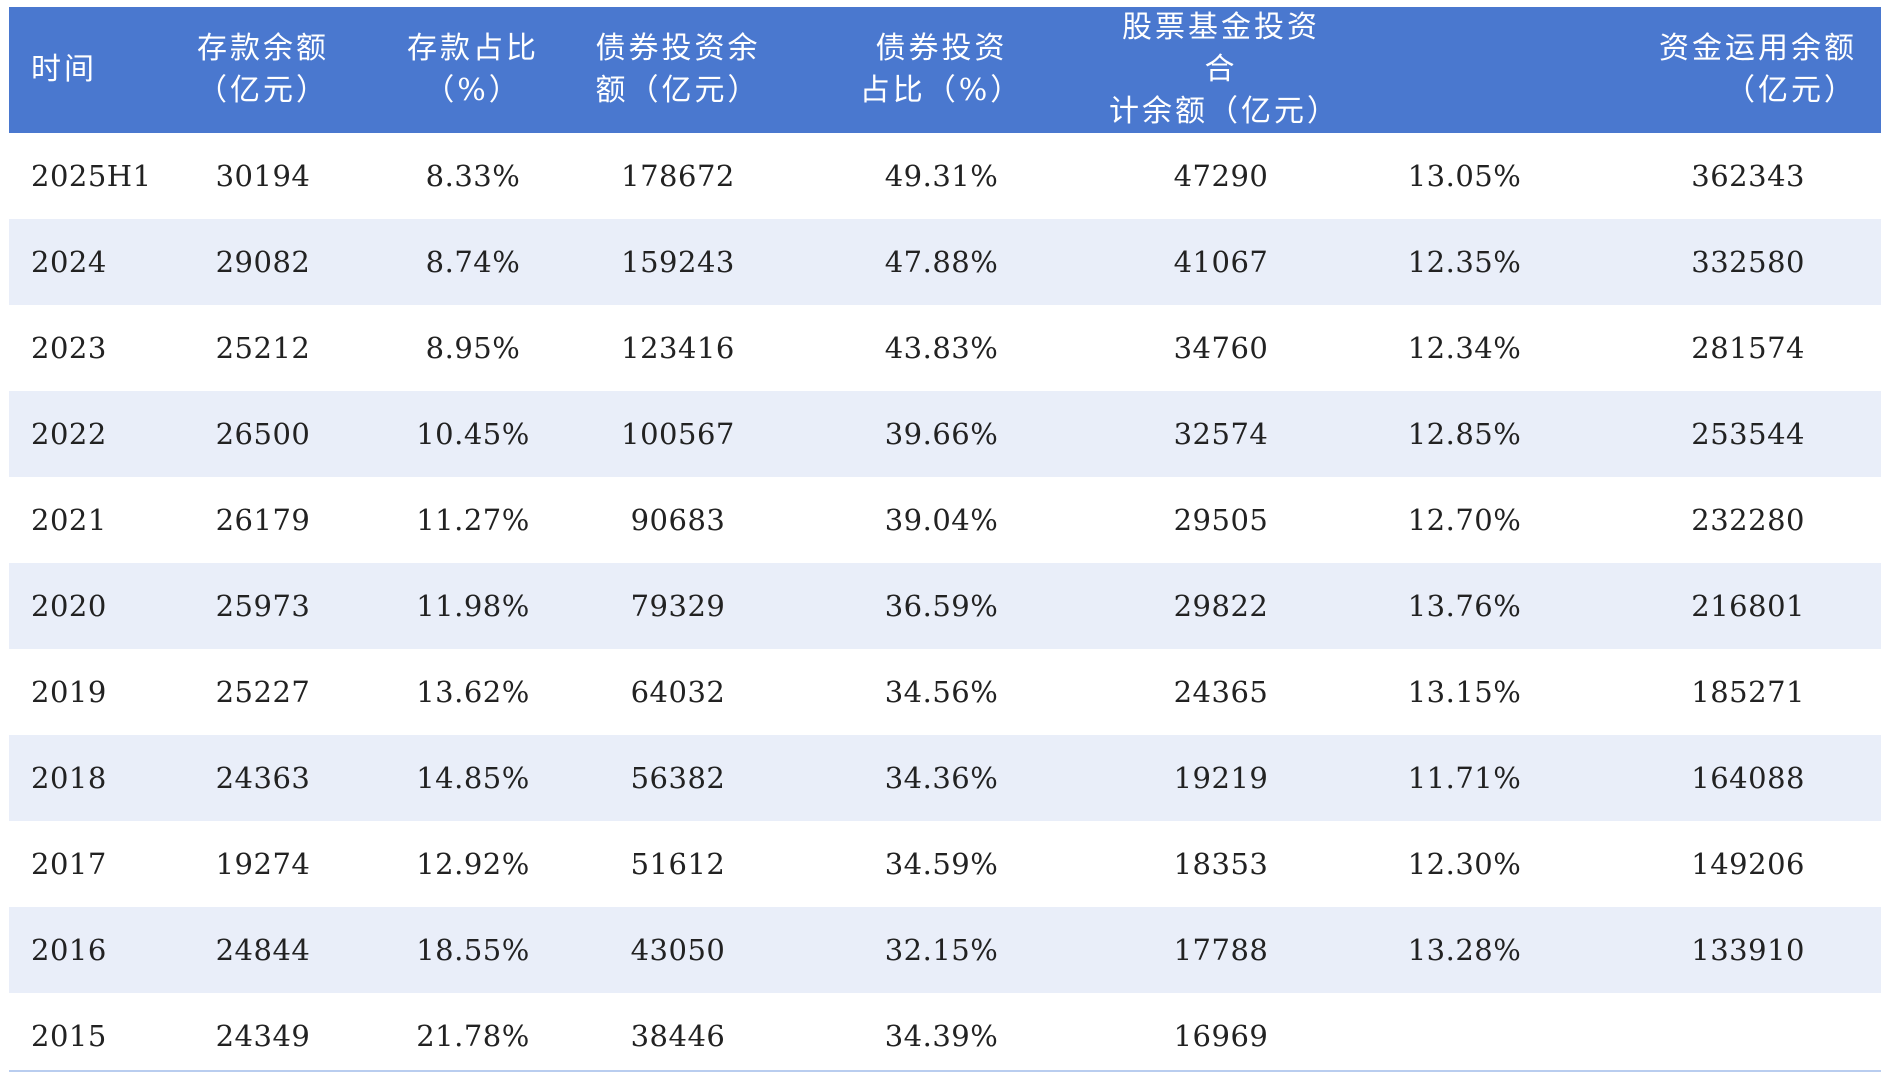 This screenshot has width=1889, height=1080. Describe the element at coordinates (1464, 176) in the screenshot. I see `cell-stock-fund-ratio: 13.05%` at that location.